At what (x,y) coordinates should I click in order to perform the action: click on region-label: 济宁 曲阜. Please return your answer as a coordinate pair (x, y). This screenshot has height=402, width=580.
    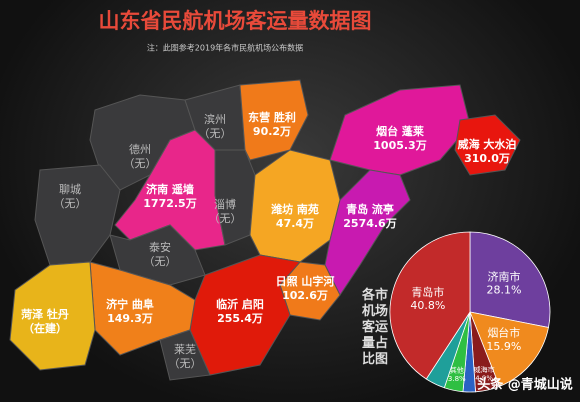
    Looking at the image, I should click on (130, 304).